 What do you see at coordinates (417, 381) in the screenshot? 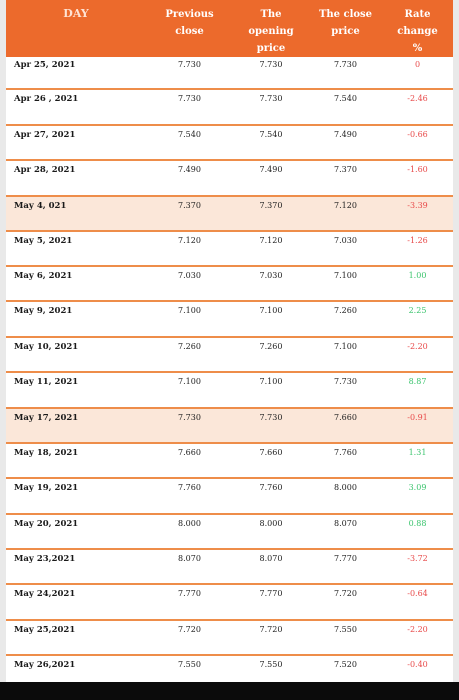
I see `row-rate-change: 8.87` at bounding box center [417, 381].